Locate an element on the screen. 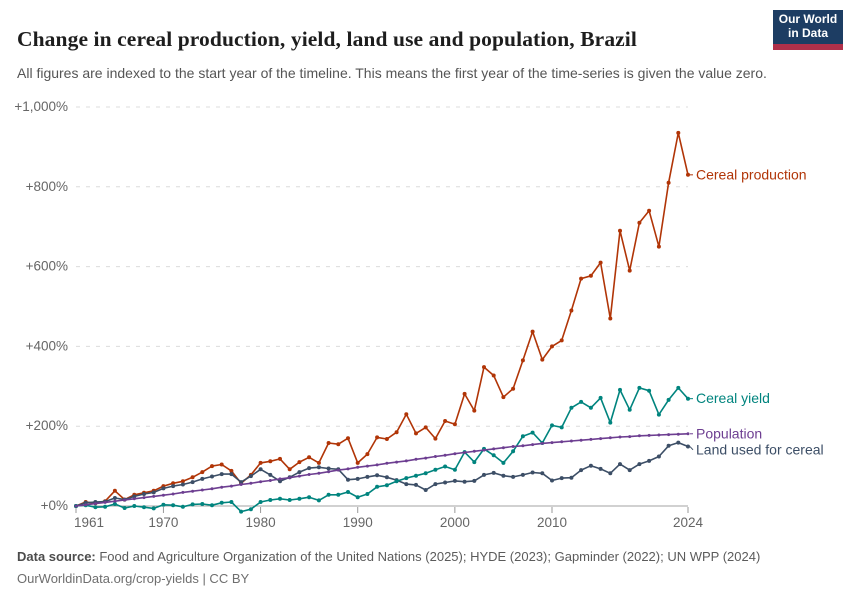 This screenshot has height=600, width=850. license-line: OurWorldinData.org/crop-yields | CC BY is located at coordinates (133, 579).